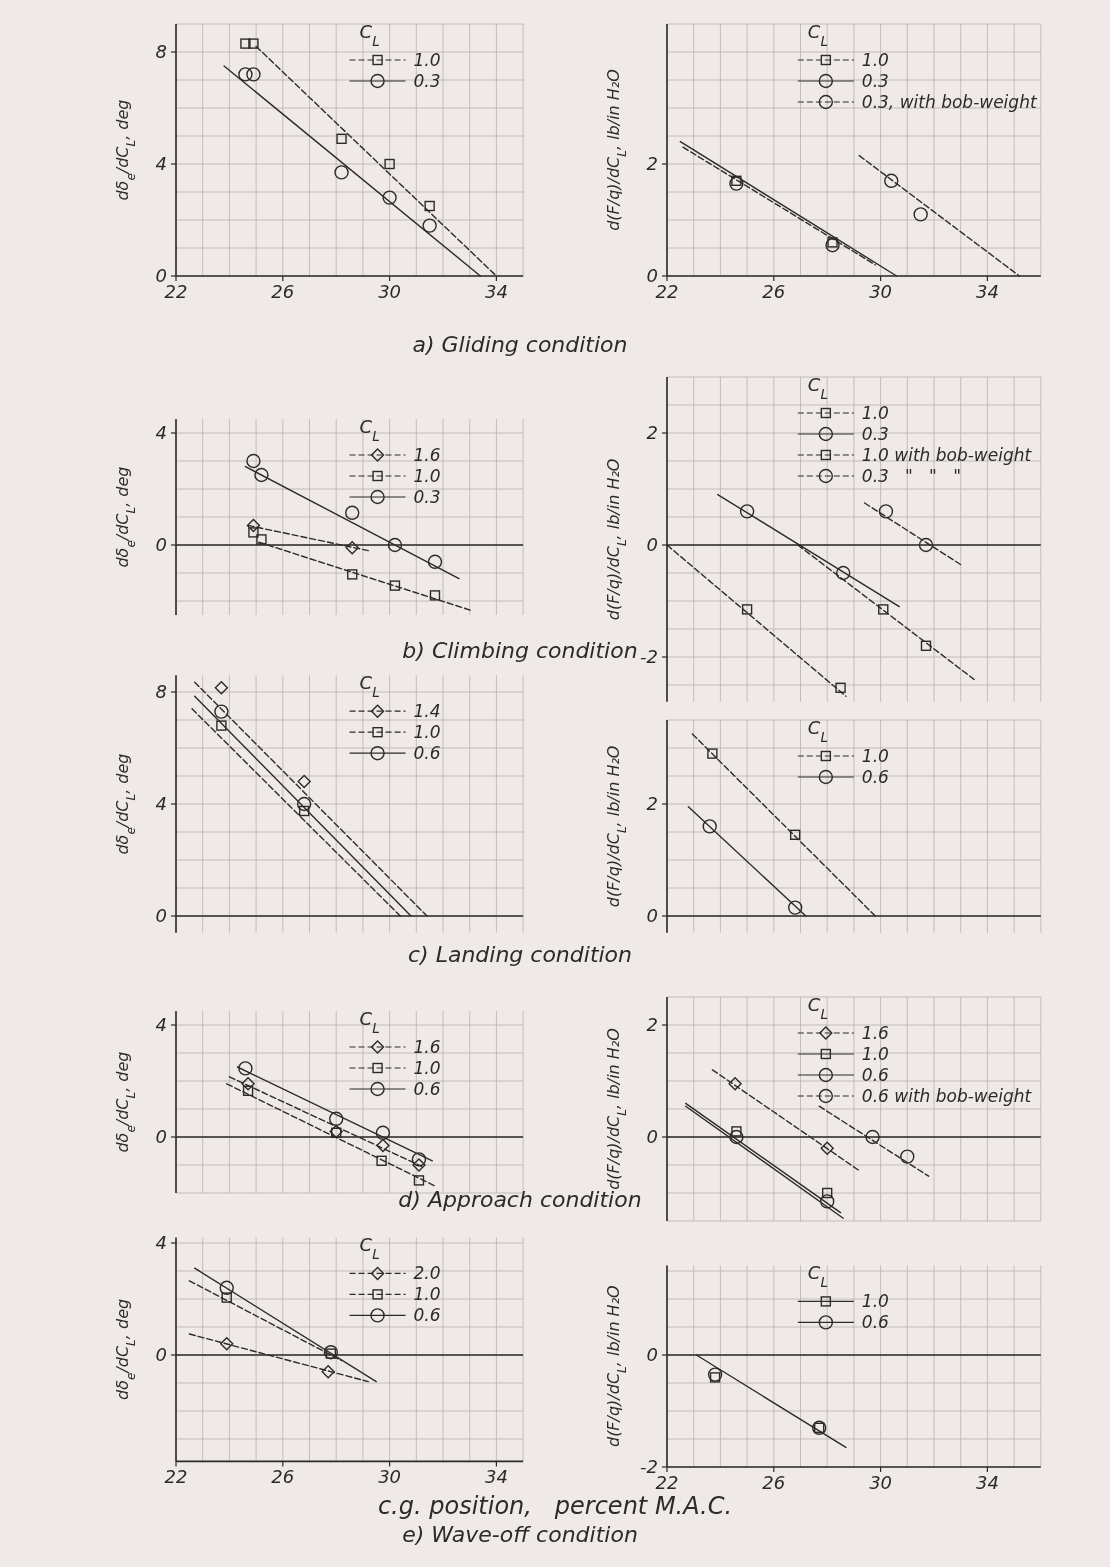 The image size is (1110, 1567). What do you see at coordinates (520, 650) in the screenshot?
I see `text: b) Climbing condition` at bounding box center [520, 650].